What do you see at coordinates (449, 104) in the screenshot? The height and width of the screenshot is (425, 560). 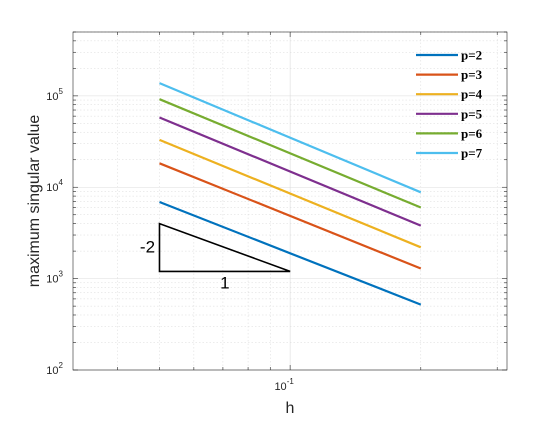 I see `legend: p=2 p=3 p=4 p=5 p=6 p=7` at bounding box center [449, 104].